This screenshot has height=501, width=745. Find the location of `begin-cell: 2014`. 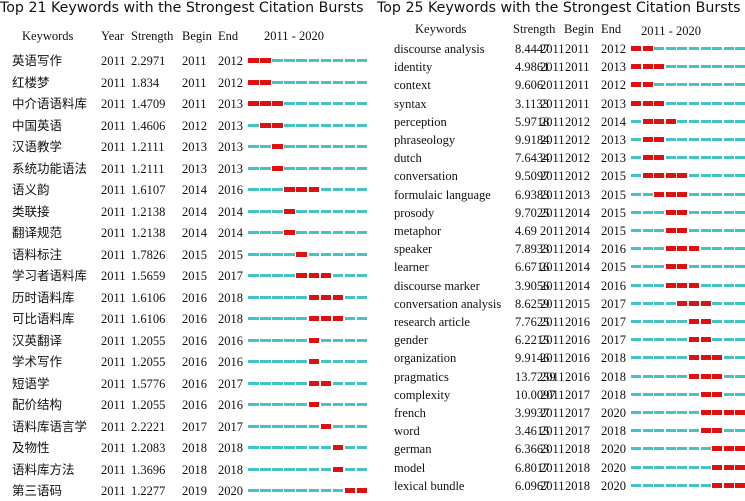

begin-cell: 2014 is located at coordinates (194, 211).